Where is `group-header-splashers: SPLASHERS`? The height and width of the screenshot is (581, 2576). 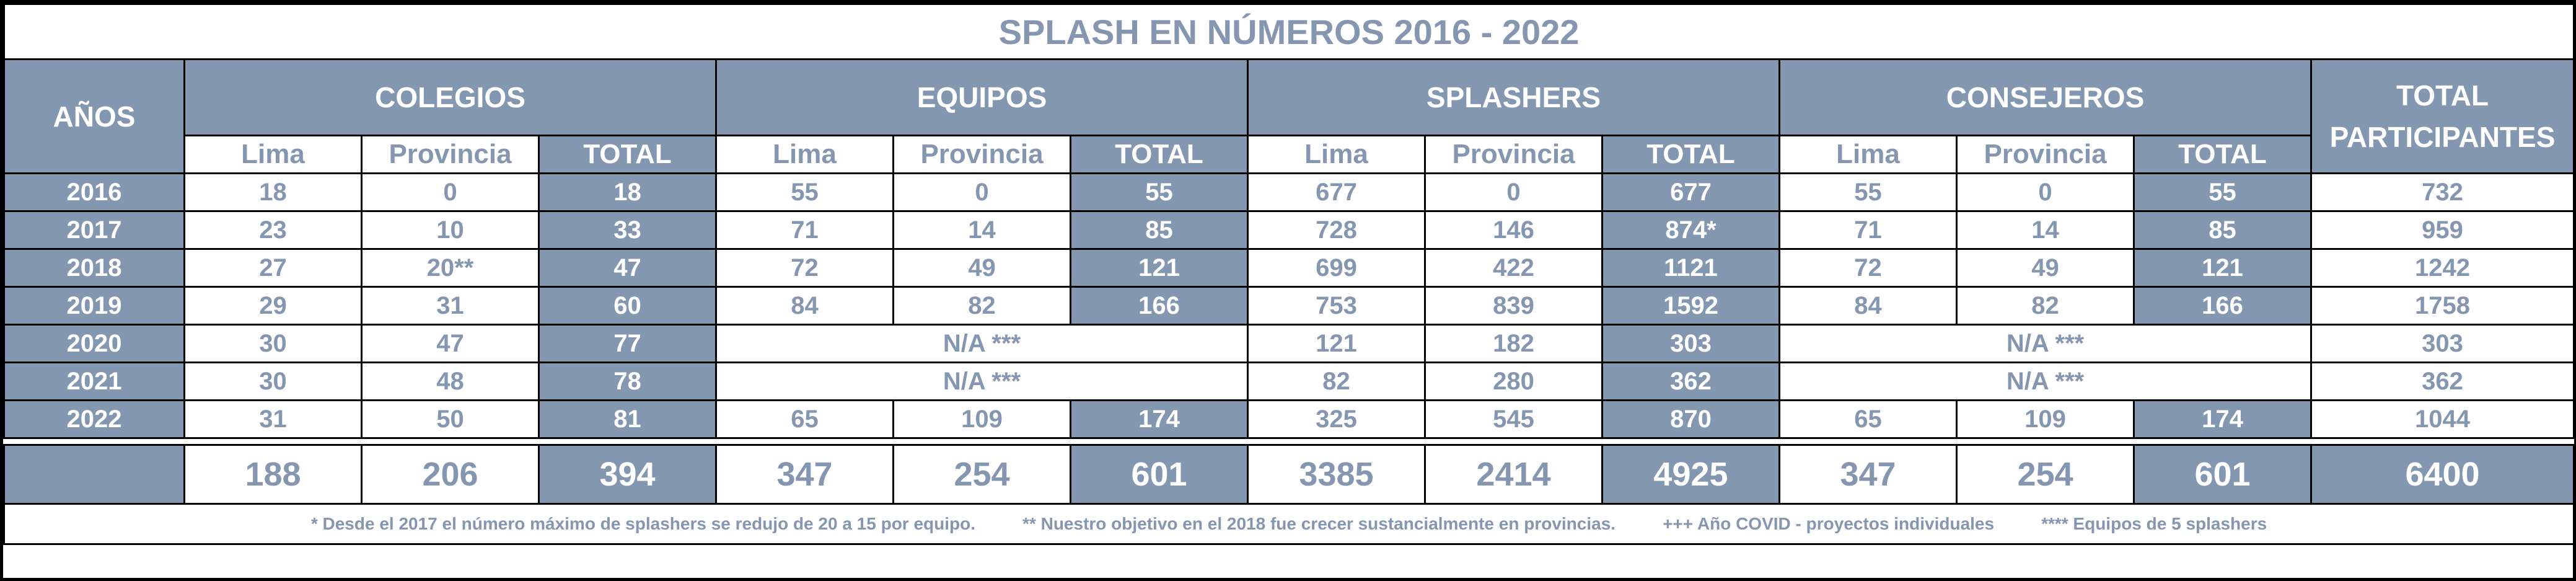 group-header-splashers: SPLASHERS is located at coordinates (1513, 97).